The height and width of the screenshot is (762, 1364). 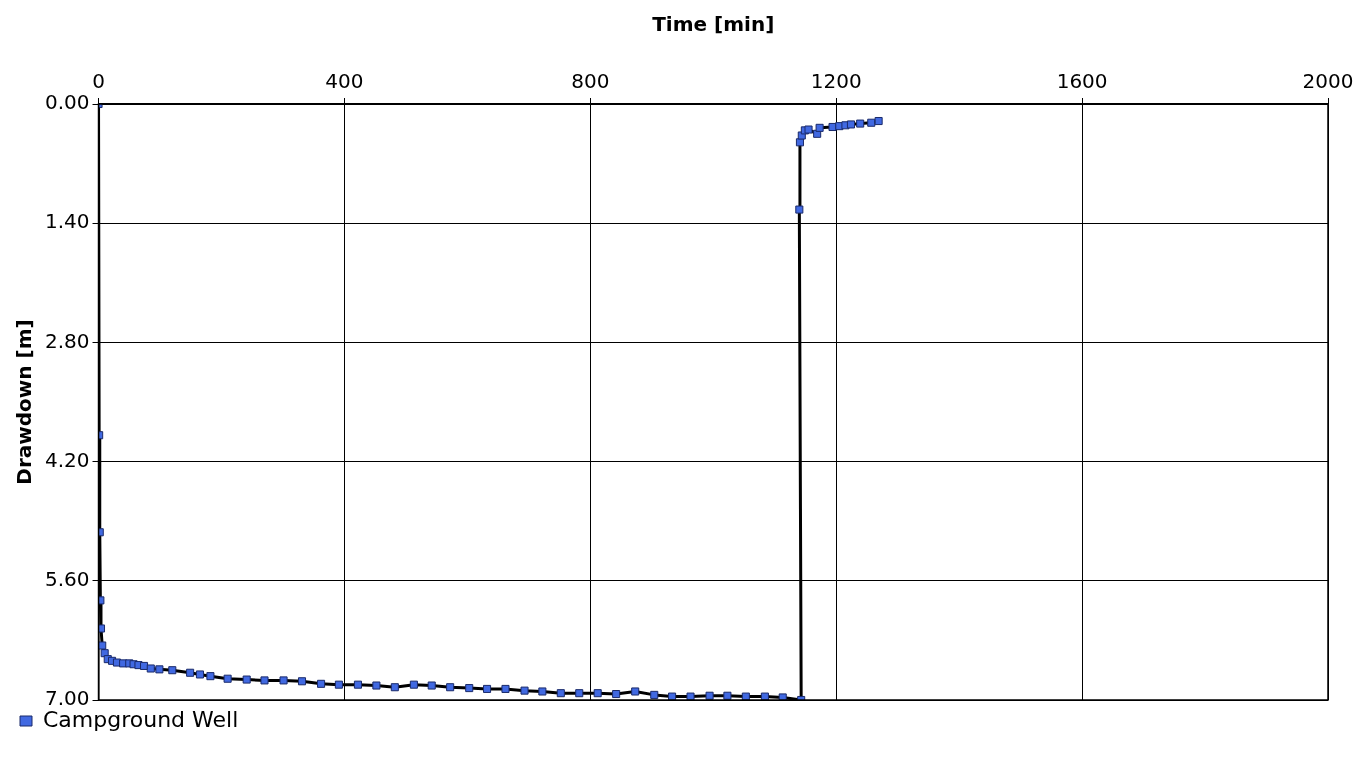 I want to click on x-tick-label: 800, so click(x=590, y=81).